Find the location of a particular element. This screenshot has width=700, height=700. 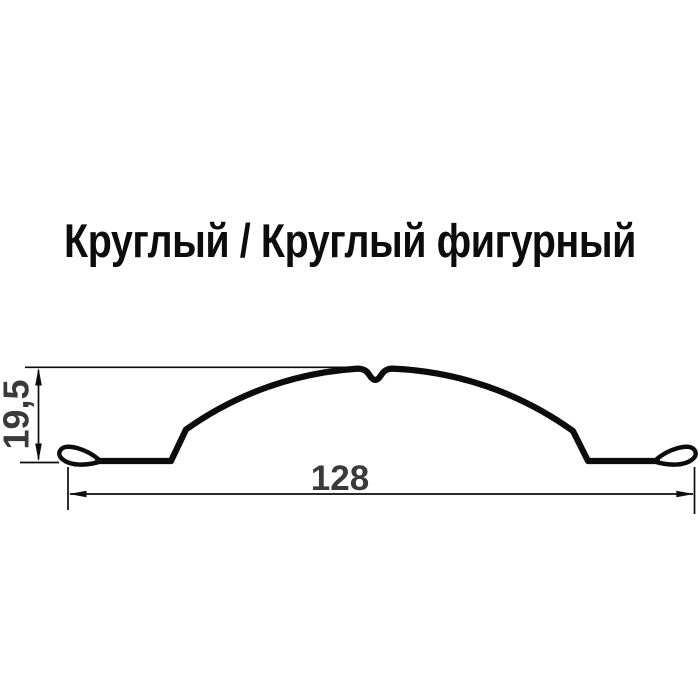

width-arrow-left-icon is located at coordinates (77, 494).